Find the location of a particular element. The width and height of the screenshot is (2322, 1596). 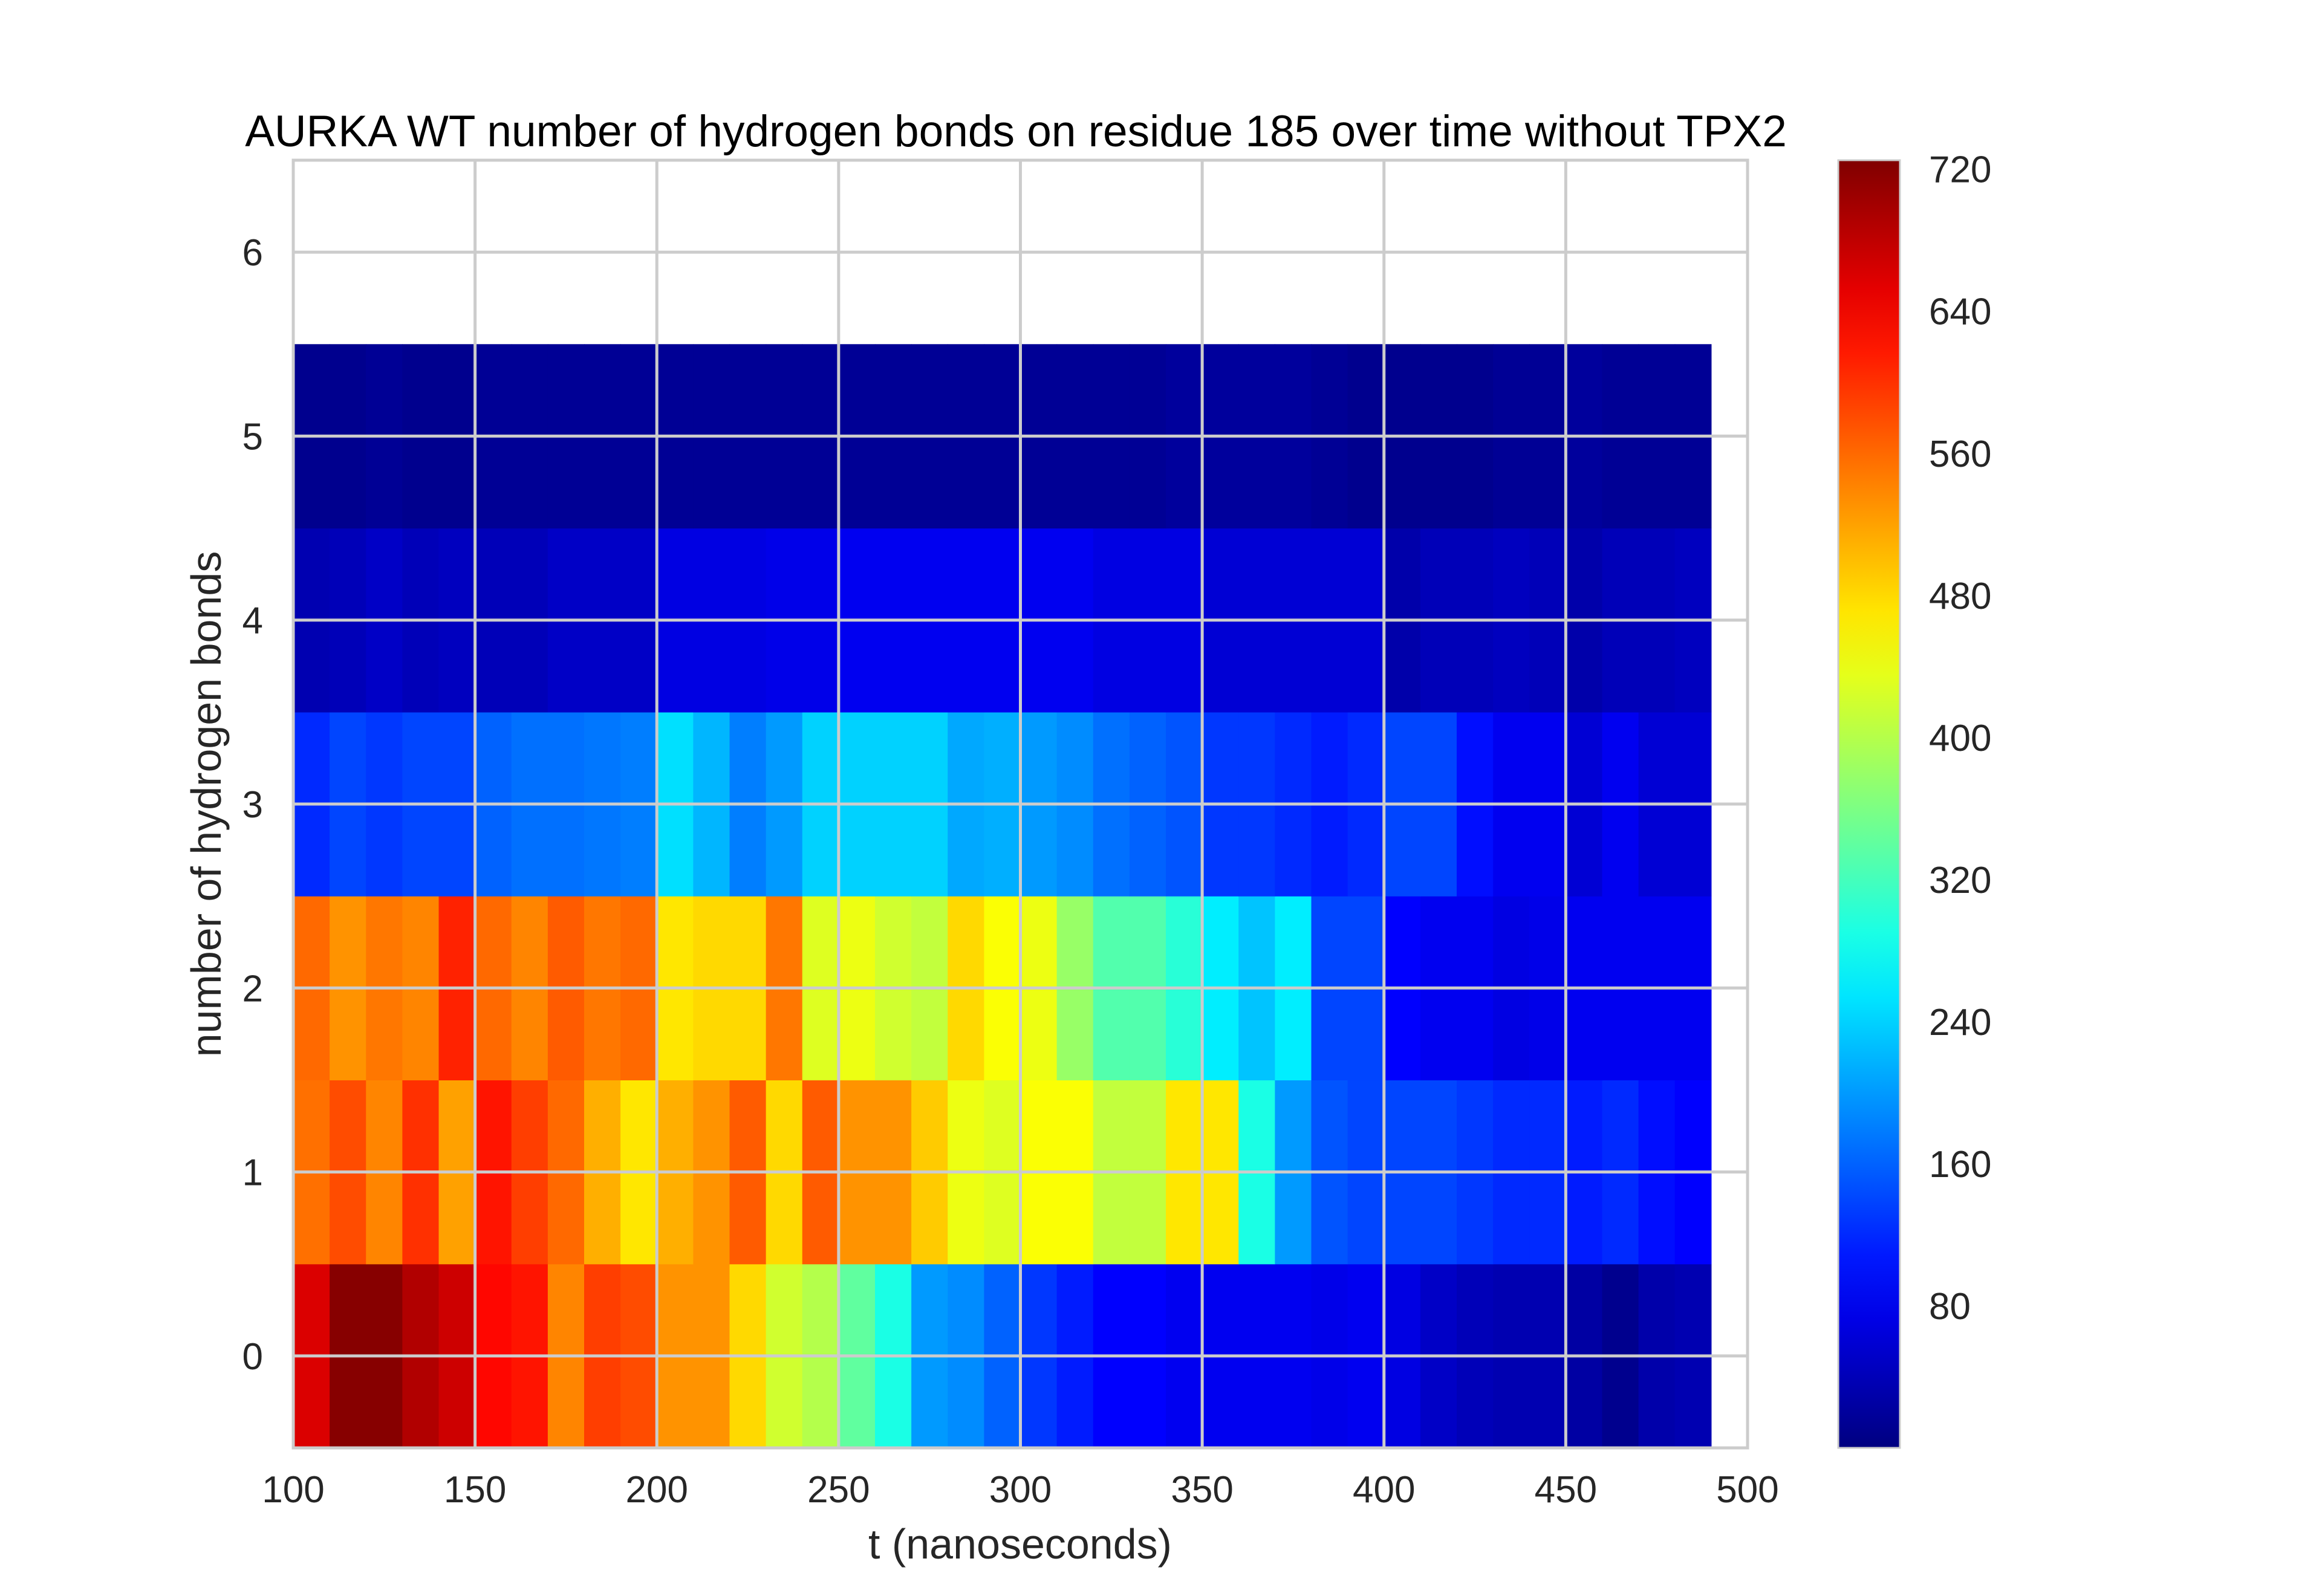

x-axis-label: t (nanoseconds) is located at coordinates (1020, 1544).